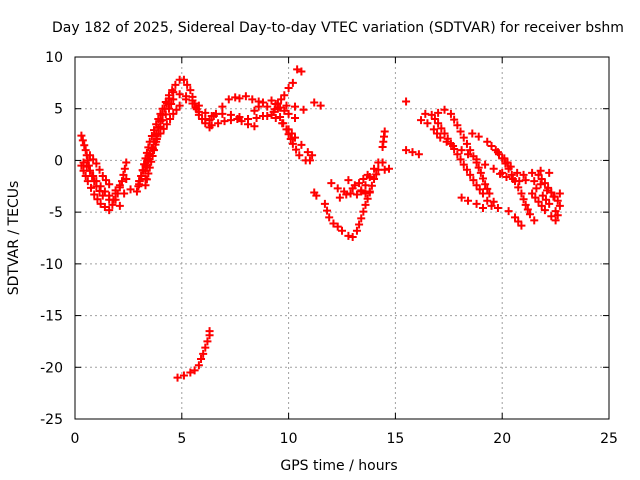 This screenshot has width=640, height=480. What do you see at coordinates (517, 177) in the screenshot?
I see `series-arc-af` at bounding box center [517, 177].